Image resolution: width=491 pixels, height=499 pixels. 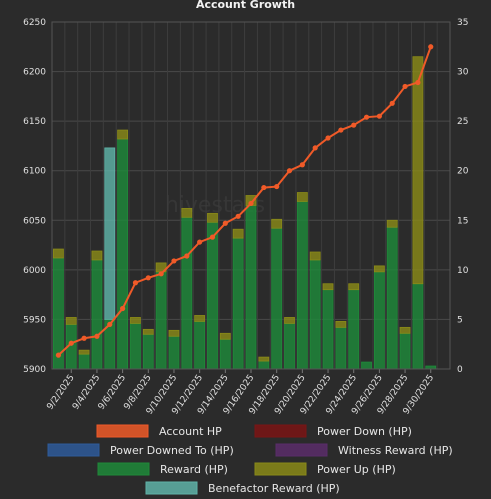 I want to click on legend-swatch-benefactor-reward-hp, so click(x=171, y=488).